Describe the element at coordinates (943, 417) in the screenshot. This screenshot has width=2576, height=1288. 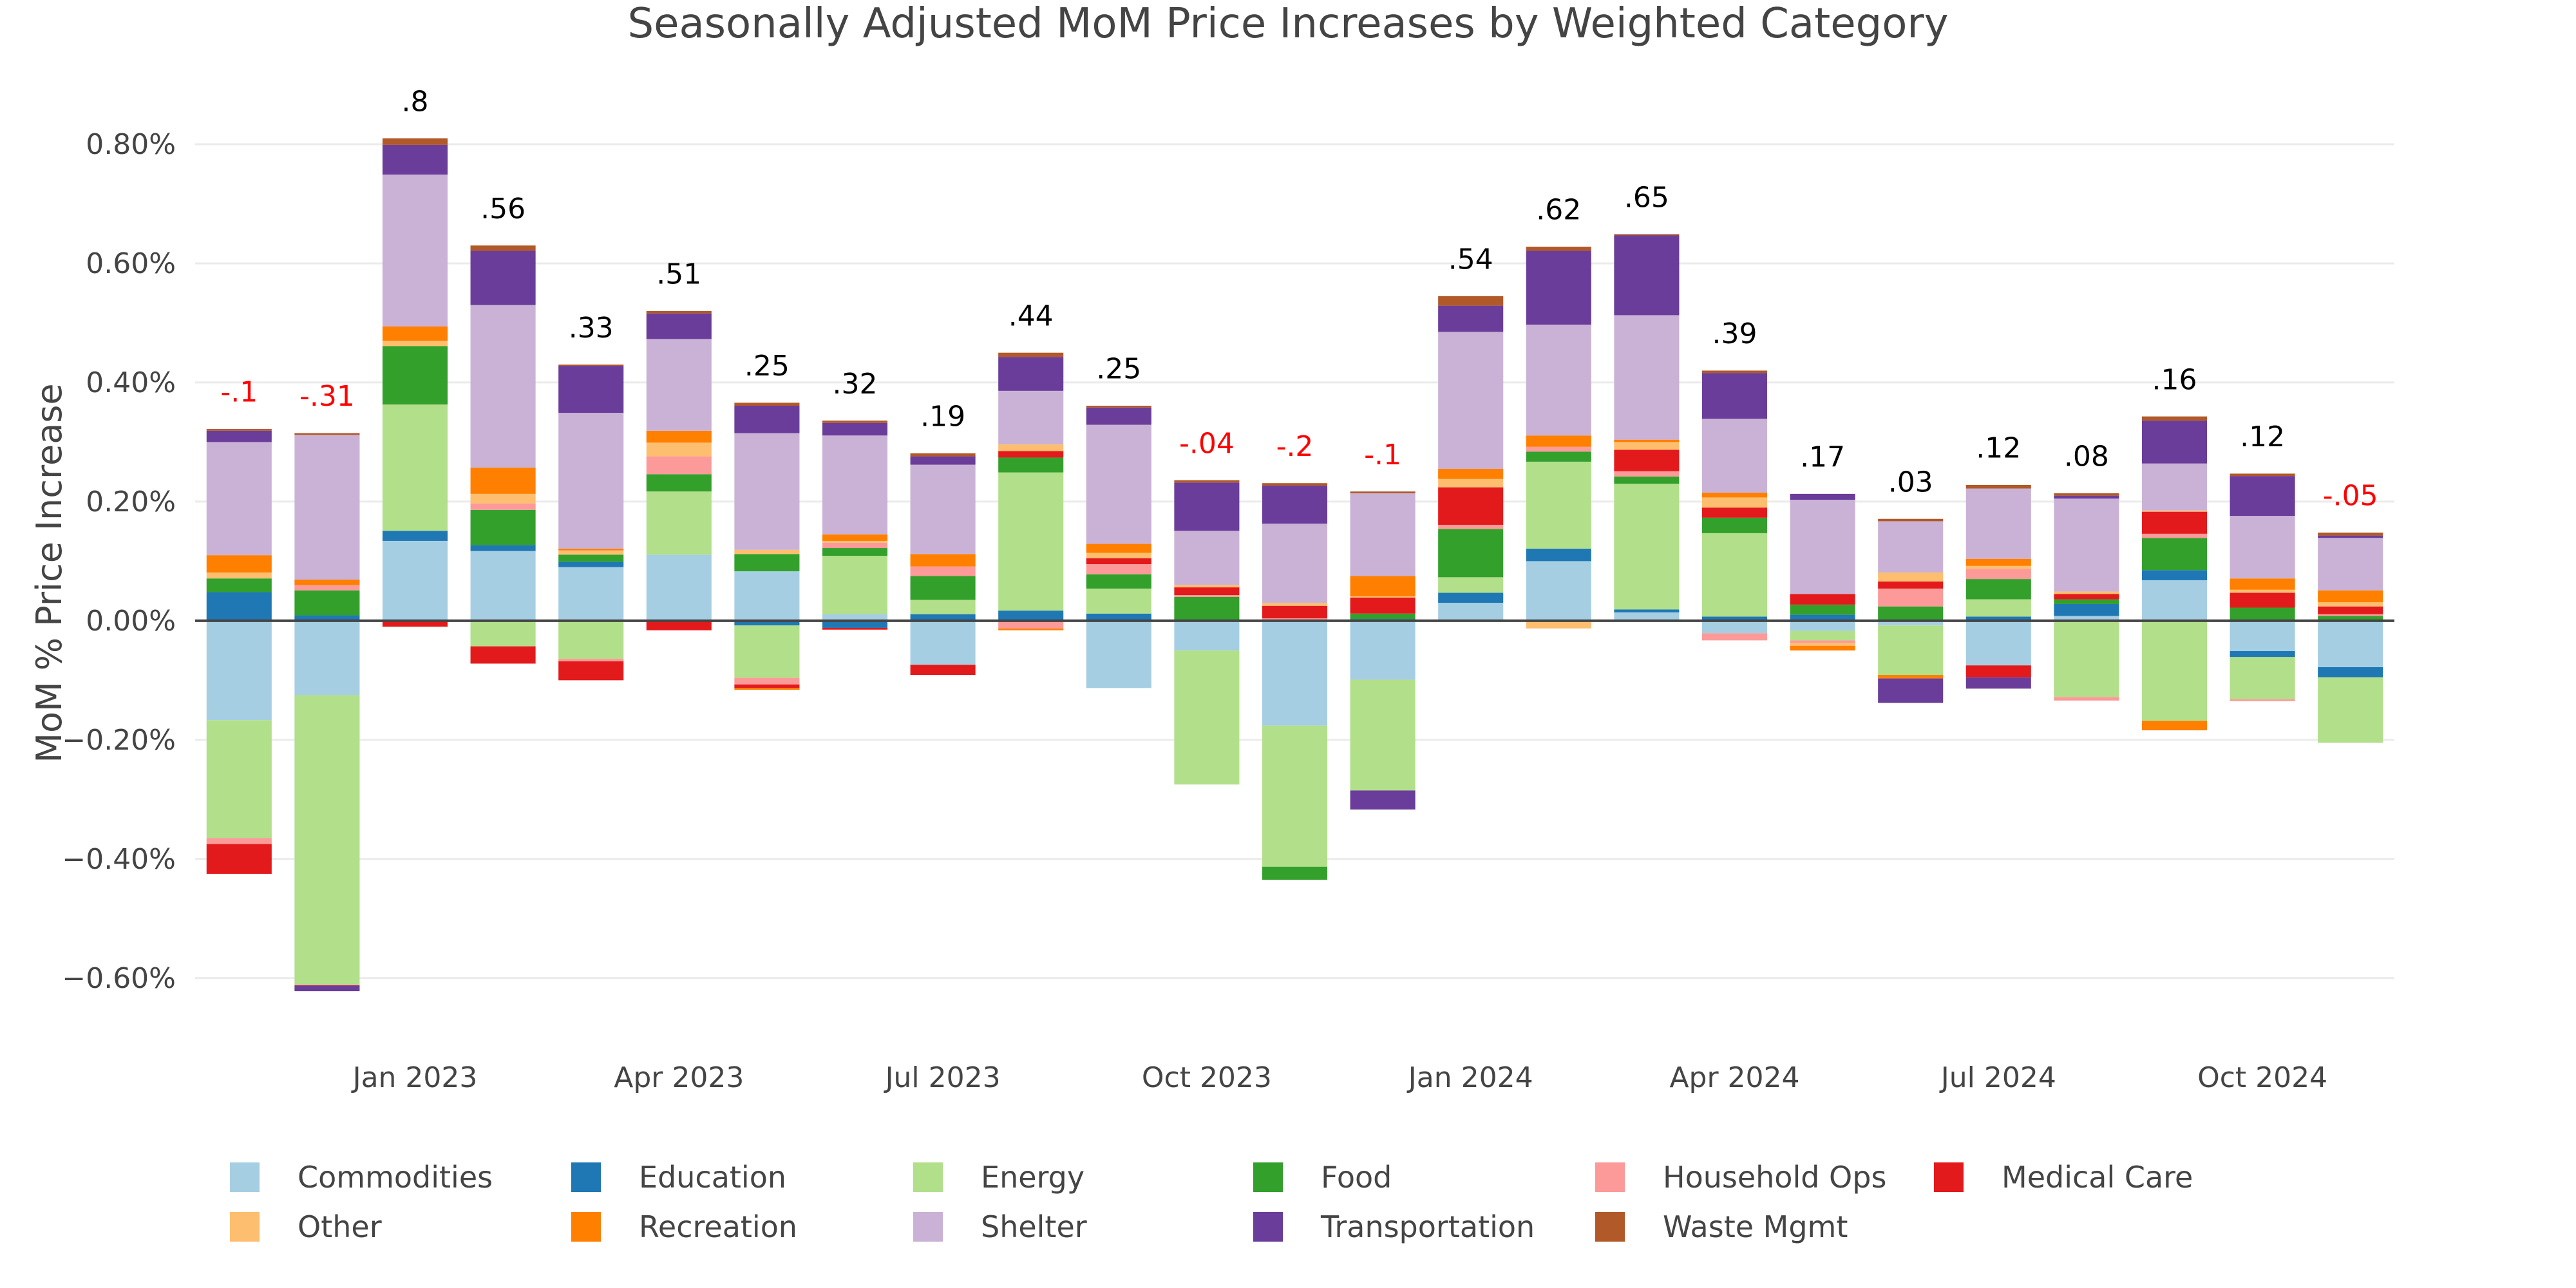
I see `total-label: .19` at that location.